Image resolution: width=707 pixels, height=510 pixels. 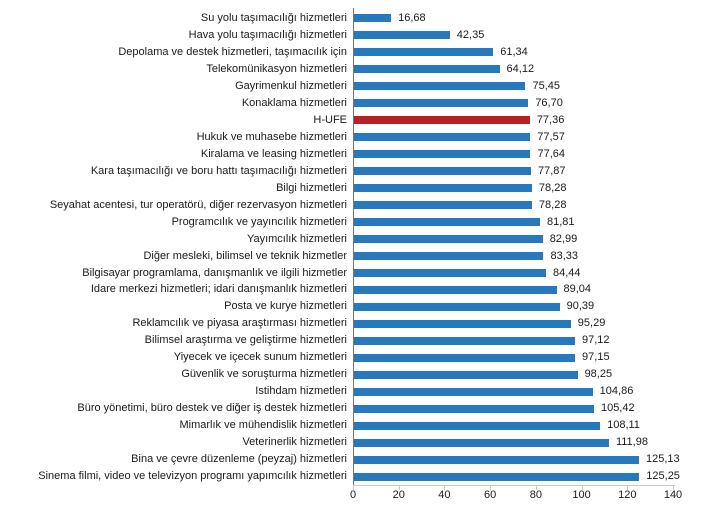 I want to click on bar-area: 77,57, so click(x=530, y=137).